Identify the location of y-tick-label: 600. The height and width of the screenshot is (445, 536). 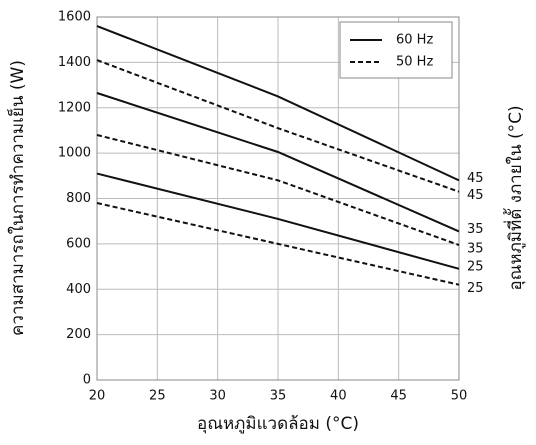
(78, 243).